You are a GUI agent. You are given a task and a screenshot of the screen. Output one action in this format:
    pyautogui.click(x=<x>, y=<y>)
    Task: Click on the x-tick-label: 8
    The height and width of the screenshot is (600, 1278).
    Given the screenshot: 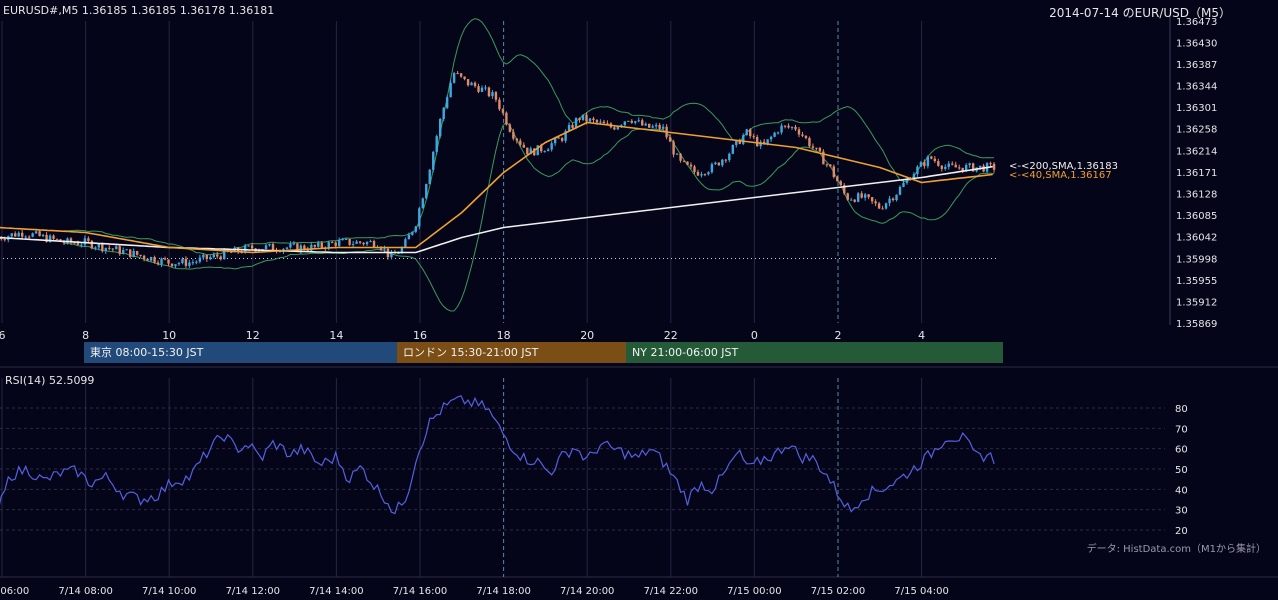 What is the action you would take?
    pyautogui.click(x=85, y=335)
    